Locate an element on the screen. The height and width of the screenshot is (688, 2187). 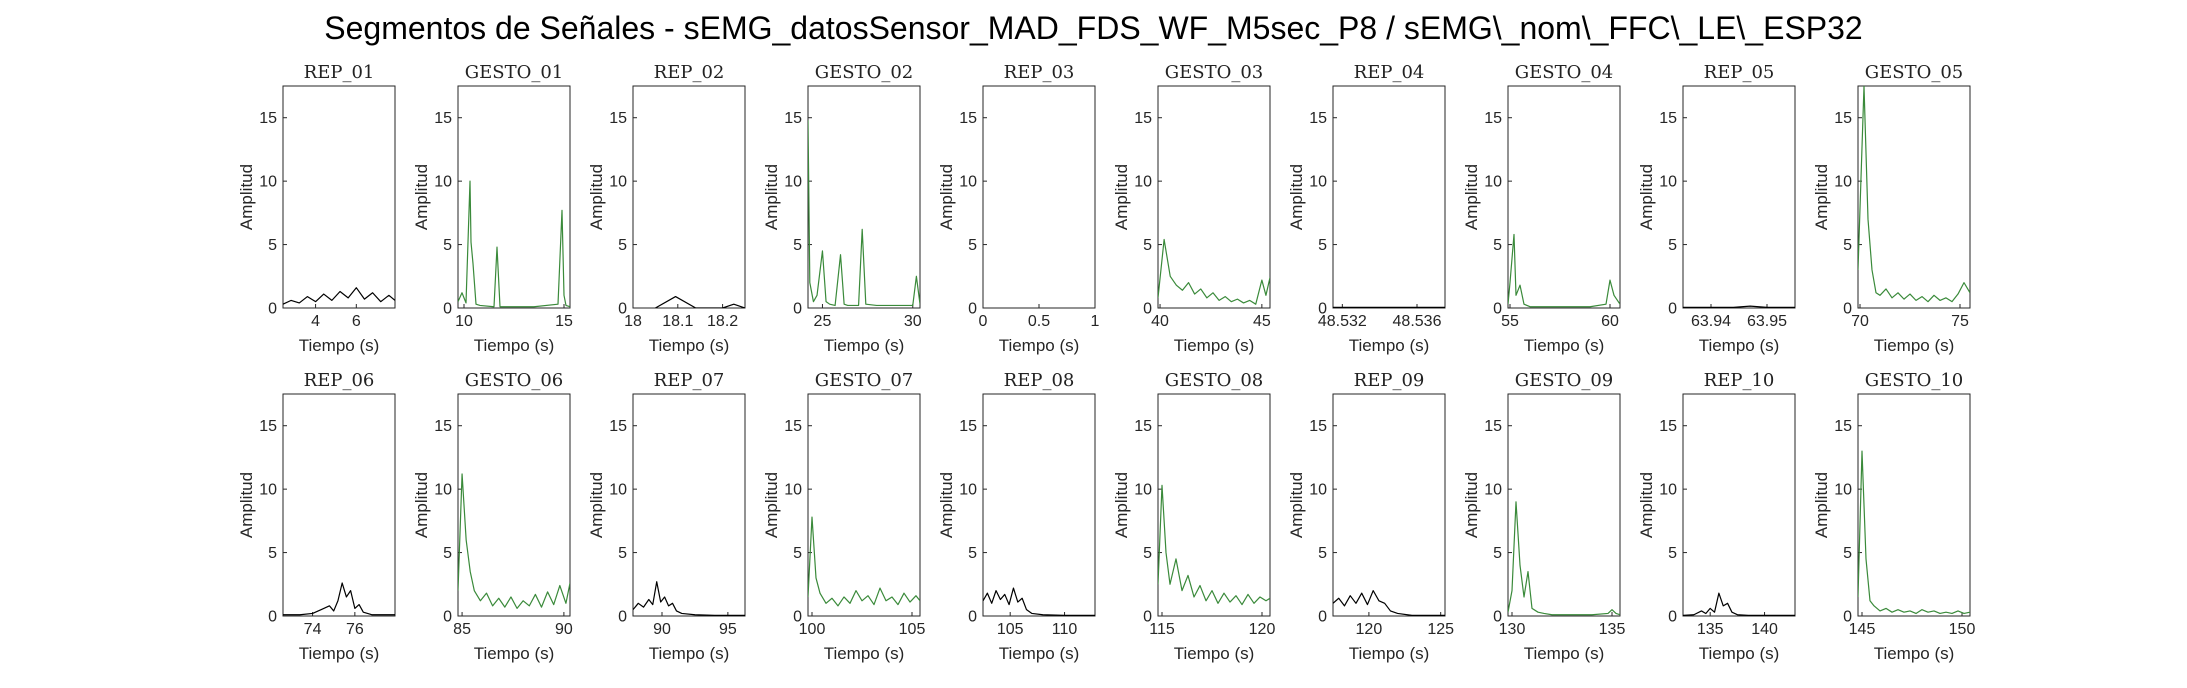
subplot-gesto-06: 0 5 10 15 85 90 GESTO_06 Tiempo (s) Amplitud is located at coordinates (492, 516).